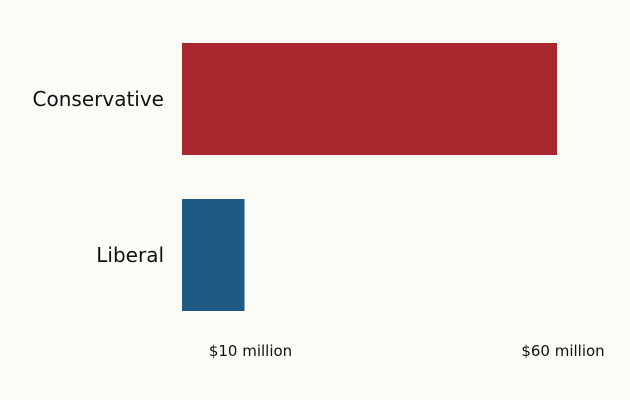 The image size is (630, 400). What do you see at coordinates (213, 255) in the screenshot?
I see `bar-liberal` at bounding box center [213, 255].